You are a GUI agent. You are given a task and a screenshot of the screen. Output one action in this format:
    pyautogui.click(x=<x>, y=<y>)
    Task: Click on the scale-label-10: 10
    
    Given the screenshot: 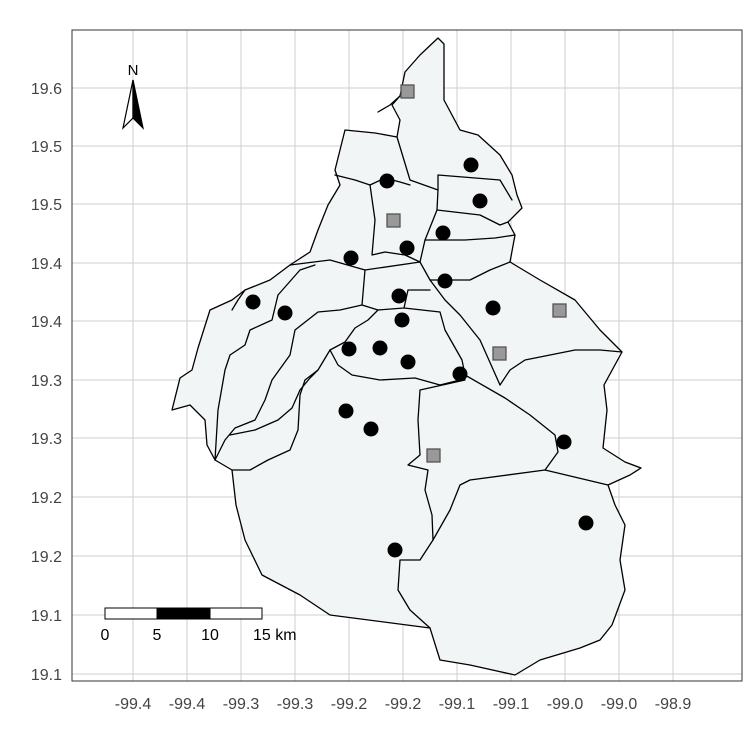 What is the action you would take?
    pyautogui.click(x=210, y=635)
    